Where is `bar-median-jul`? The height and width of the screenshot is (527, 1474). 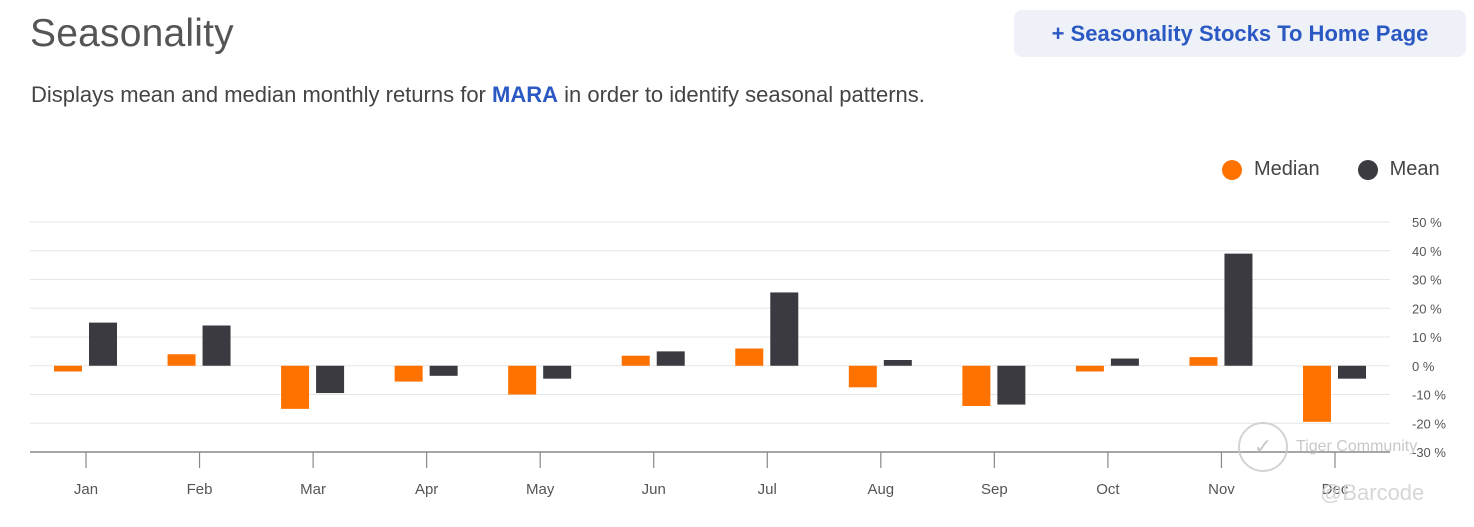
bar-median-jul is located at coordinates (749, 357).